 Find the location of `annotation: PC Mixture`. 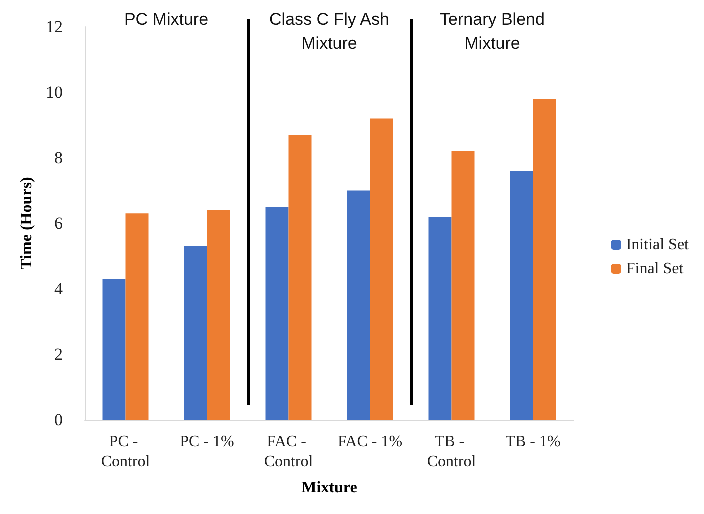

annotation: PC Mixture is located at coordinates (166, 20).